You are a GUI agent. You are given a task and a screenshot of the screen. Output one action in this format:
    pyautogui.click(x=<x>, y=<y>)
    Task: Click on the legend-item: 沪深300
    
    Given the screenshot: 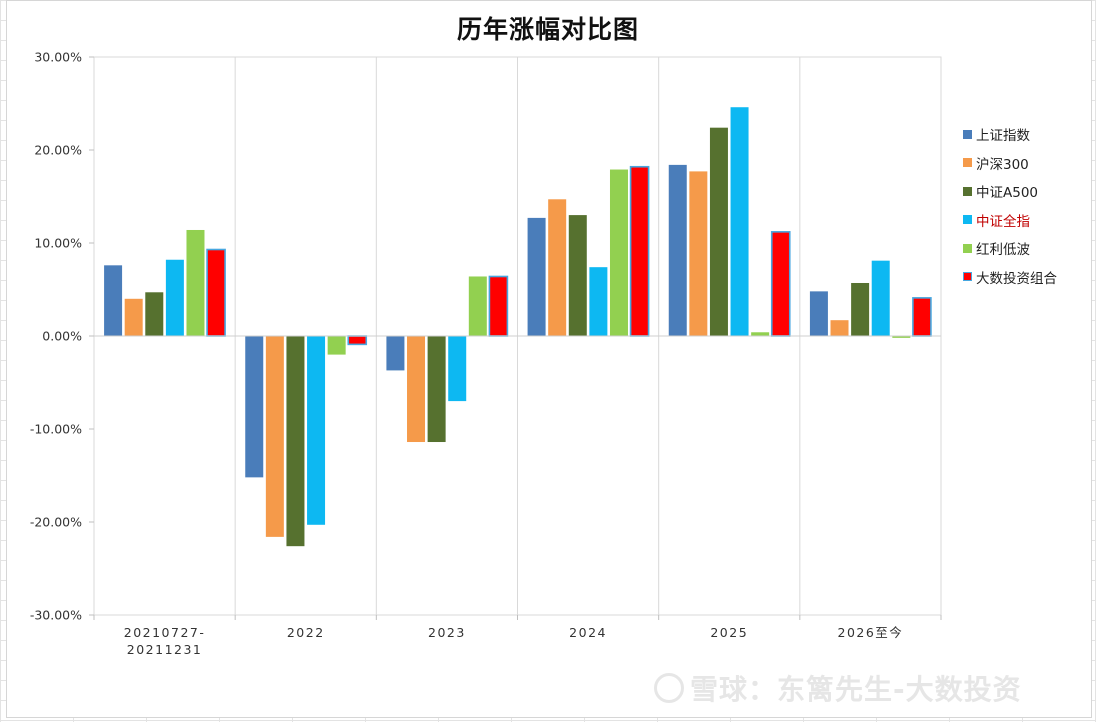 What is the action you would take?
    pyautogui.click(x=1010, y=163)
    